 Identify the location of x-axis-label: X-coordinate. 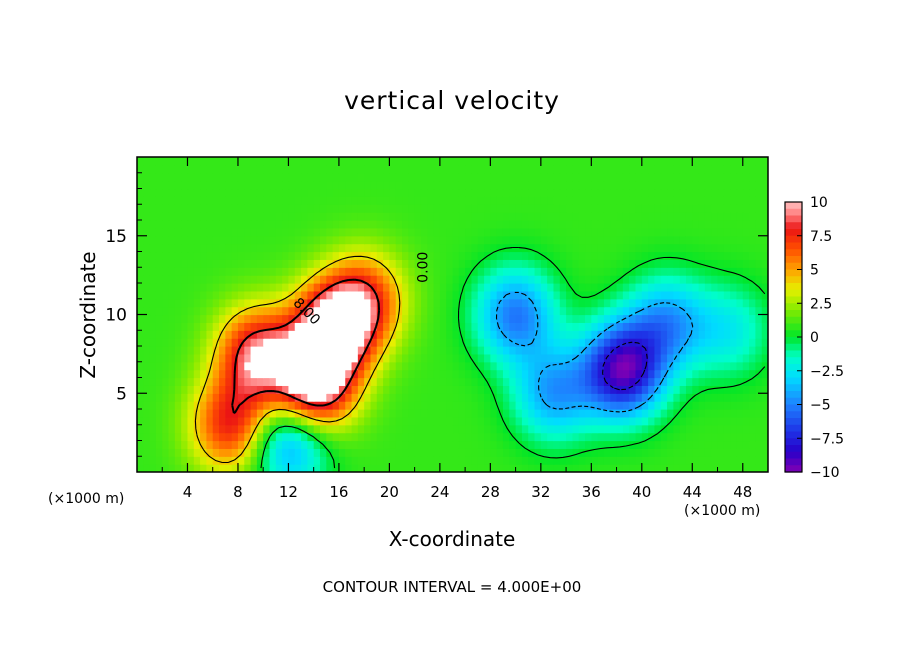
(452, 539).